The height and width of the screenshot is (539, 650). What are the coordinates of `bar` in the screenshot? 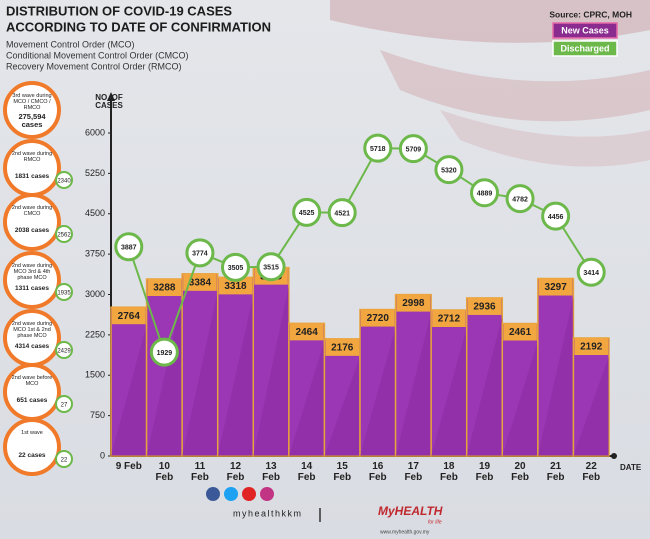 It's located at (378, 382).